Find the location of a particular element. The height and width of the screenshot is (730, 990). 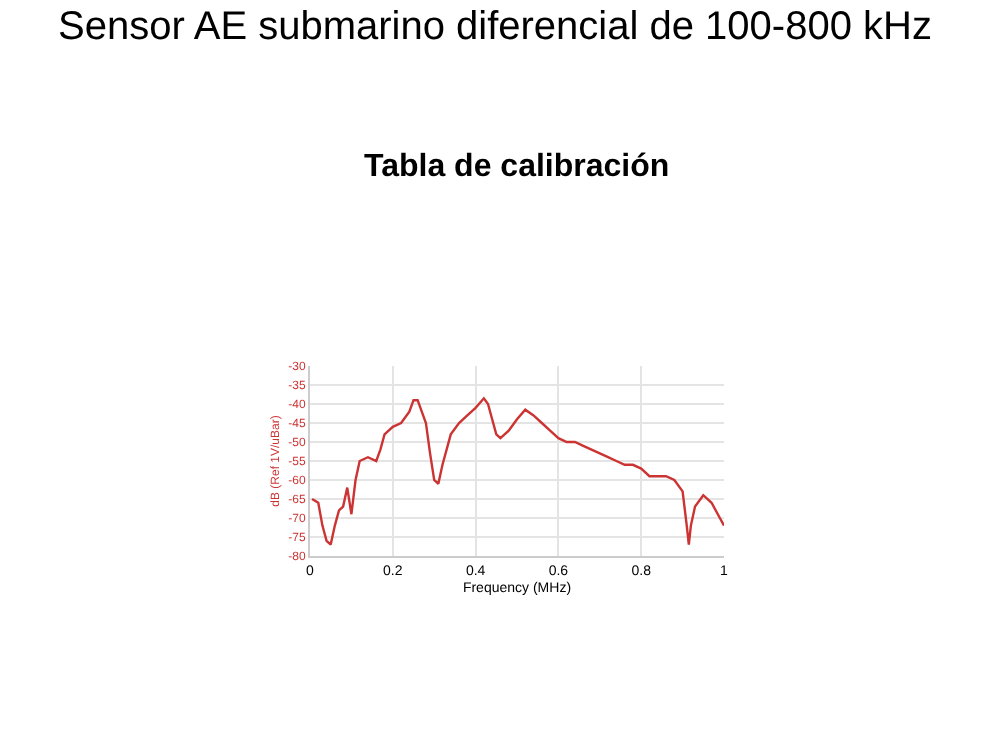

chart-title: Sensor AE submarino diferencial de 100-800 kHz is located at coordinates (495, 26).